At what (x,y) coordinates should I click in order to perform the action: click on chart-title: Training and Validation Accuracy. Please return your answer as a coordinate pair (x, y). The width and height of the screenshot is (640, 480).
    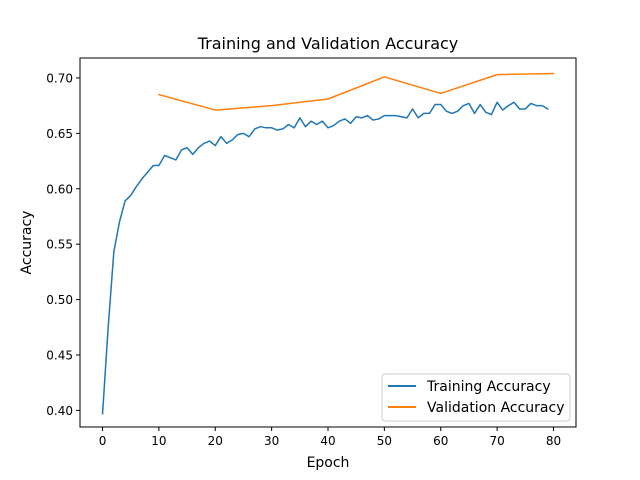
    Looking at the image, I should click on (328, 43).